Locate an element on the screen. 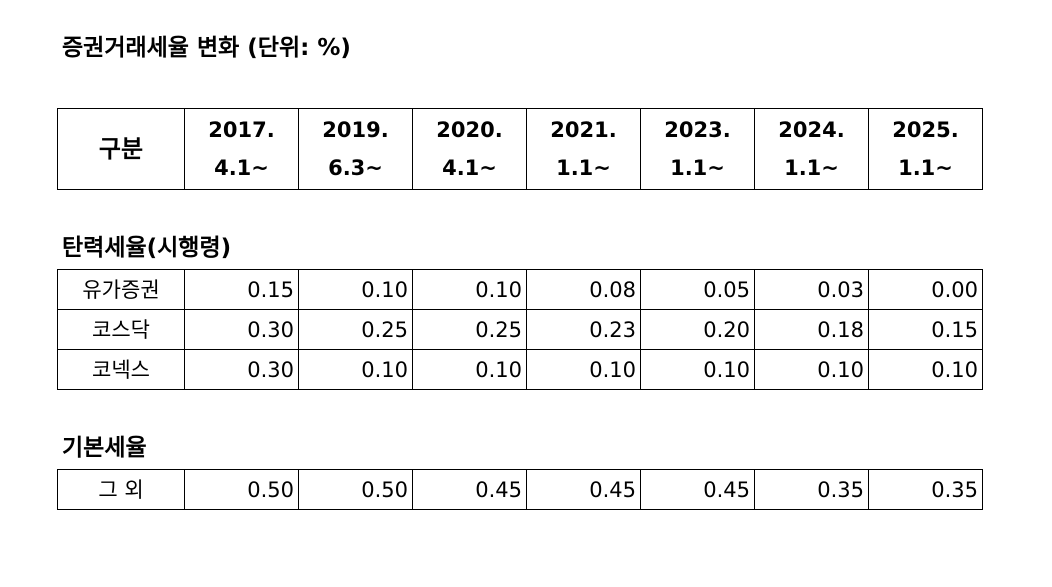  row-label: 그 외 is located at coordinates (121, 489).